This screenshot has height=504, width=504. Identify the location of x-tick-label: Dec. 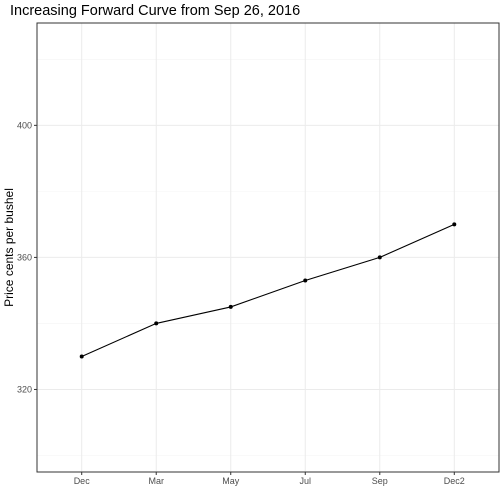
(82, 481).